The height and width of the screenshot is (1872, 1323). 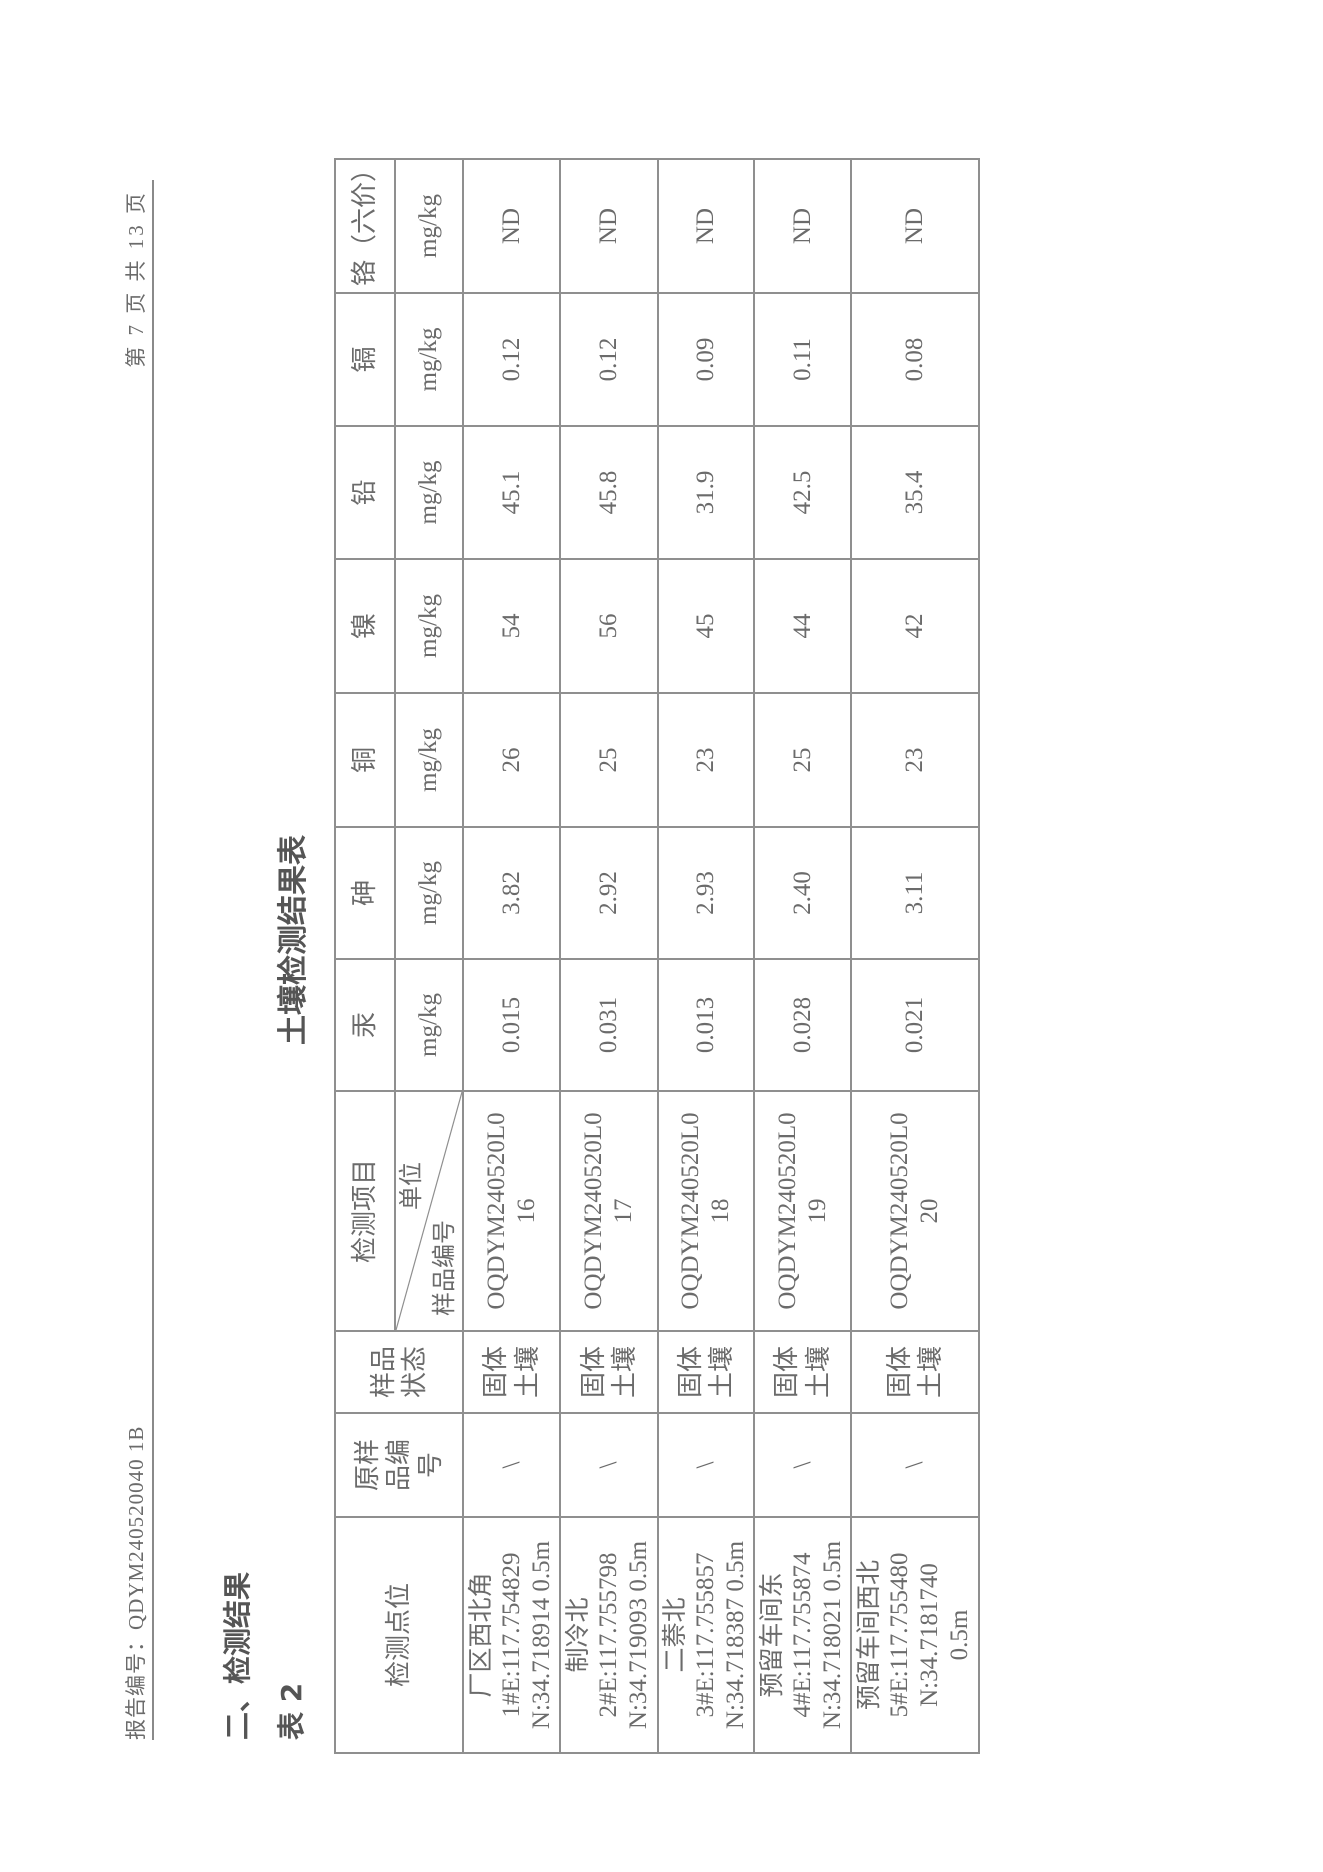 I want to click on diagonal-line, so click(x=429, y=1211).